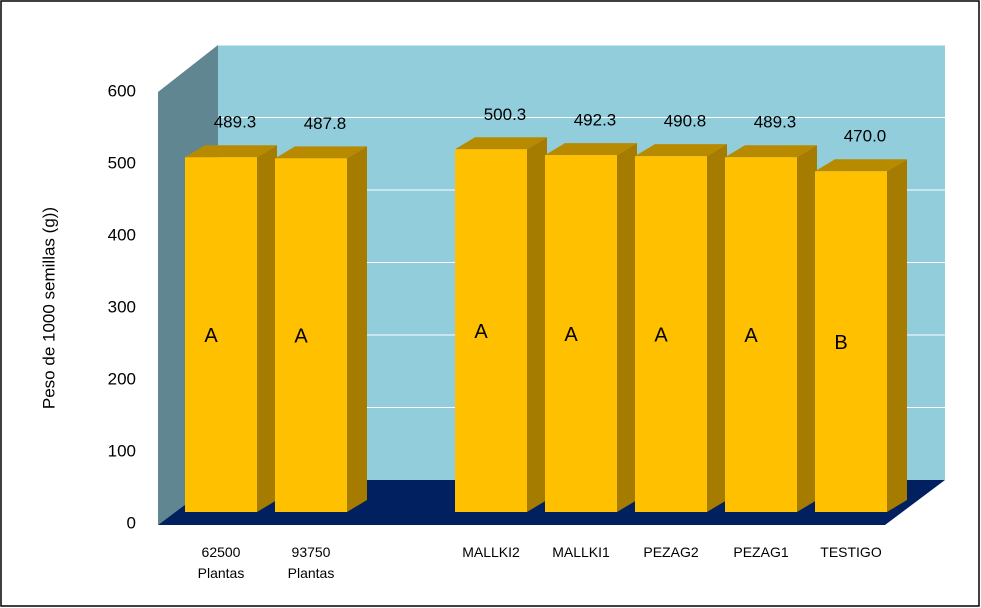 The image size is (981, 608). Describe the element at coordinates (48, 308) in the screenshot. I see `y-axis-label: Peso de 1000 semillas (g))` at that location.